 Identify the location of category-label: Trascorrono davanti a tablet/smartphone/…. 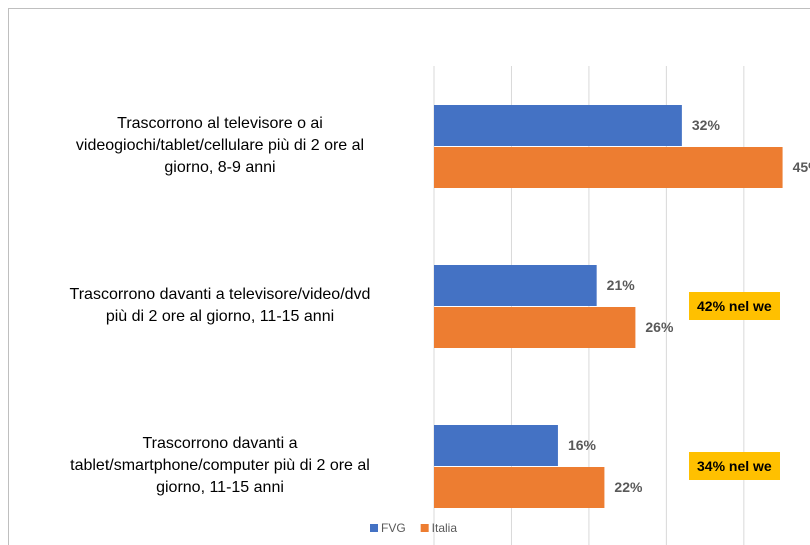
(220, 465).